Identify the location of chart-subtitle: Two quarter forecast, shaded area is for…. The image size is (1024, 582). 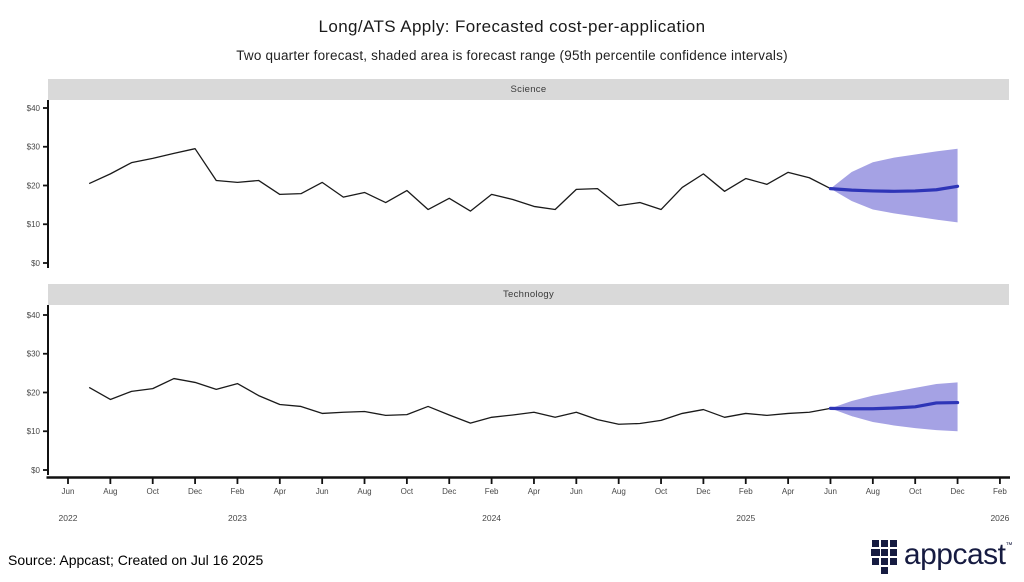
(512, 55).